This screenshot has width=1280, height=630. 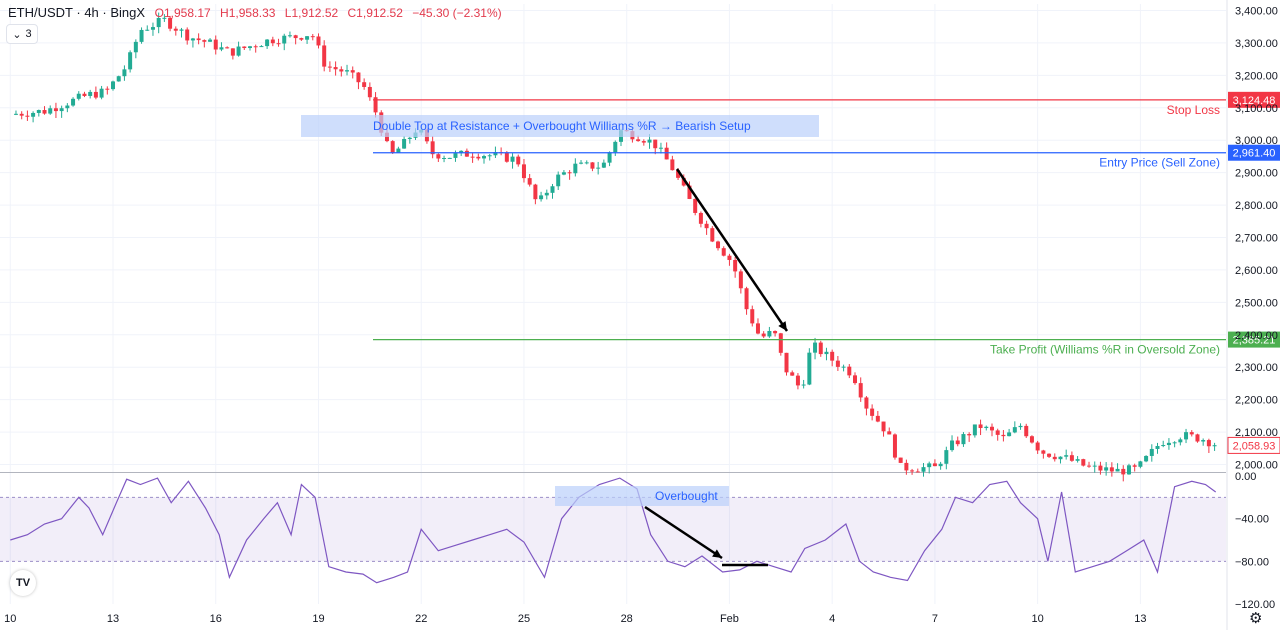 I want to click on symbol-label: ETH/USDT · 4h · BingX, so click(x=77, y=12).